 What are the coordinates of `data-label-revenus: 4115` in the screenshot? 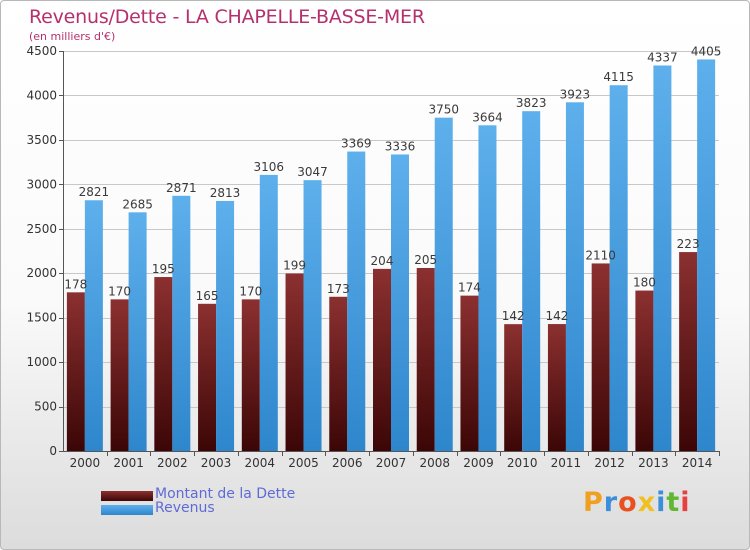 It's located at (618, 77).